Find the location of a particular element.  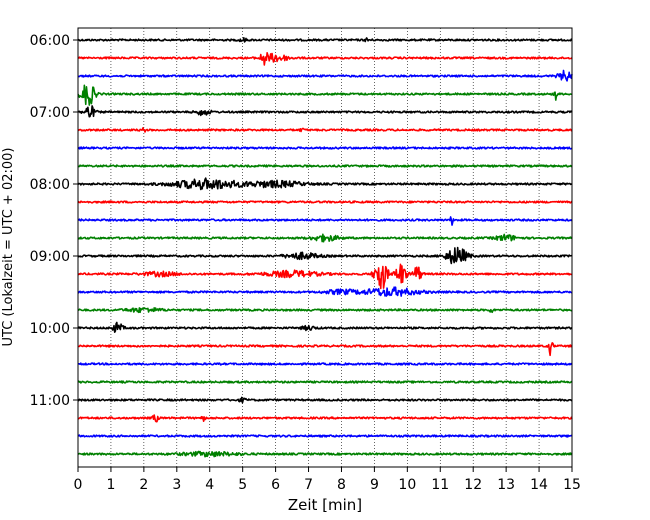

x-tick-label: 9 is located at coordinates (374, 485).